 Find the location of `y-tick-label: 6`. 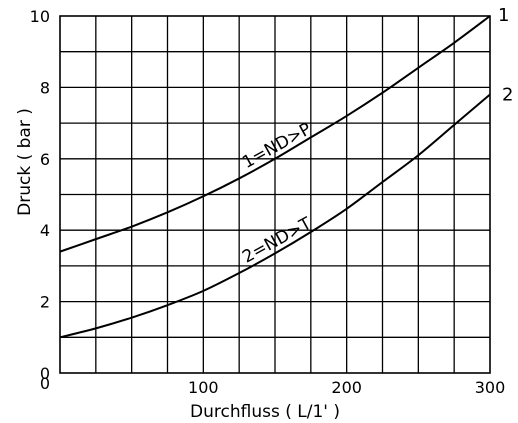

y-tick-label: 6 is located at coordinates (45, 159).